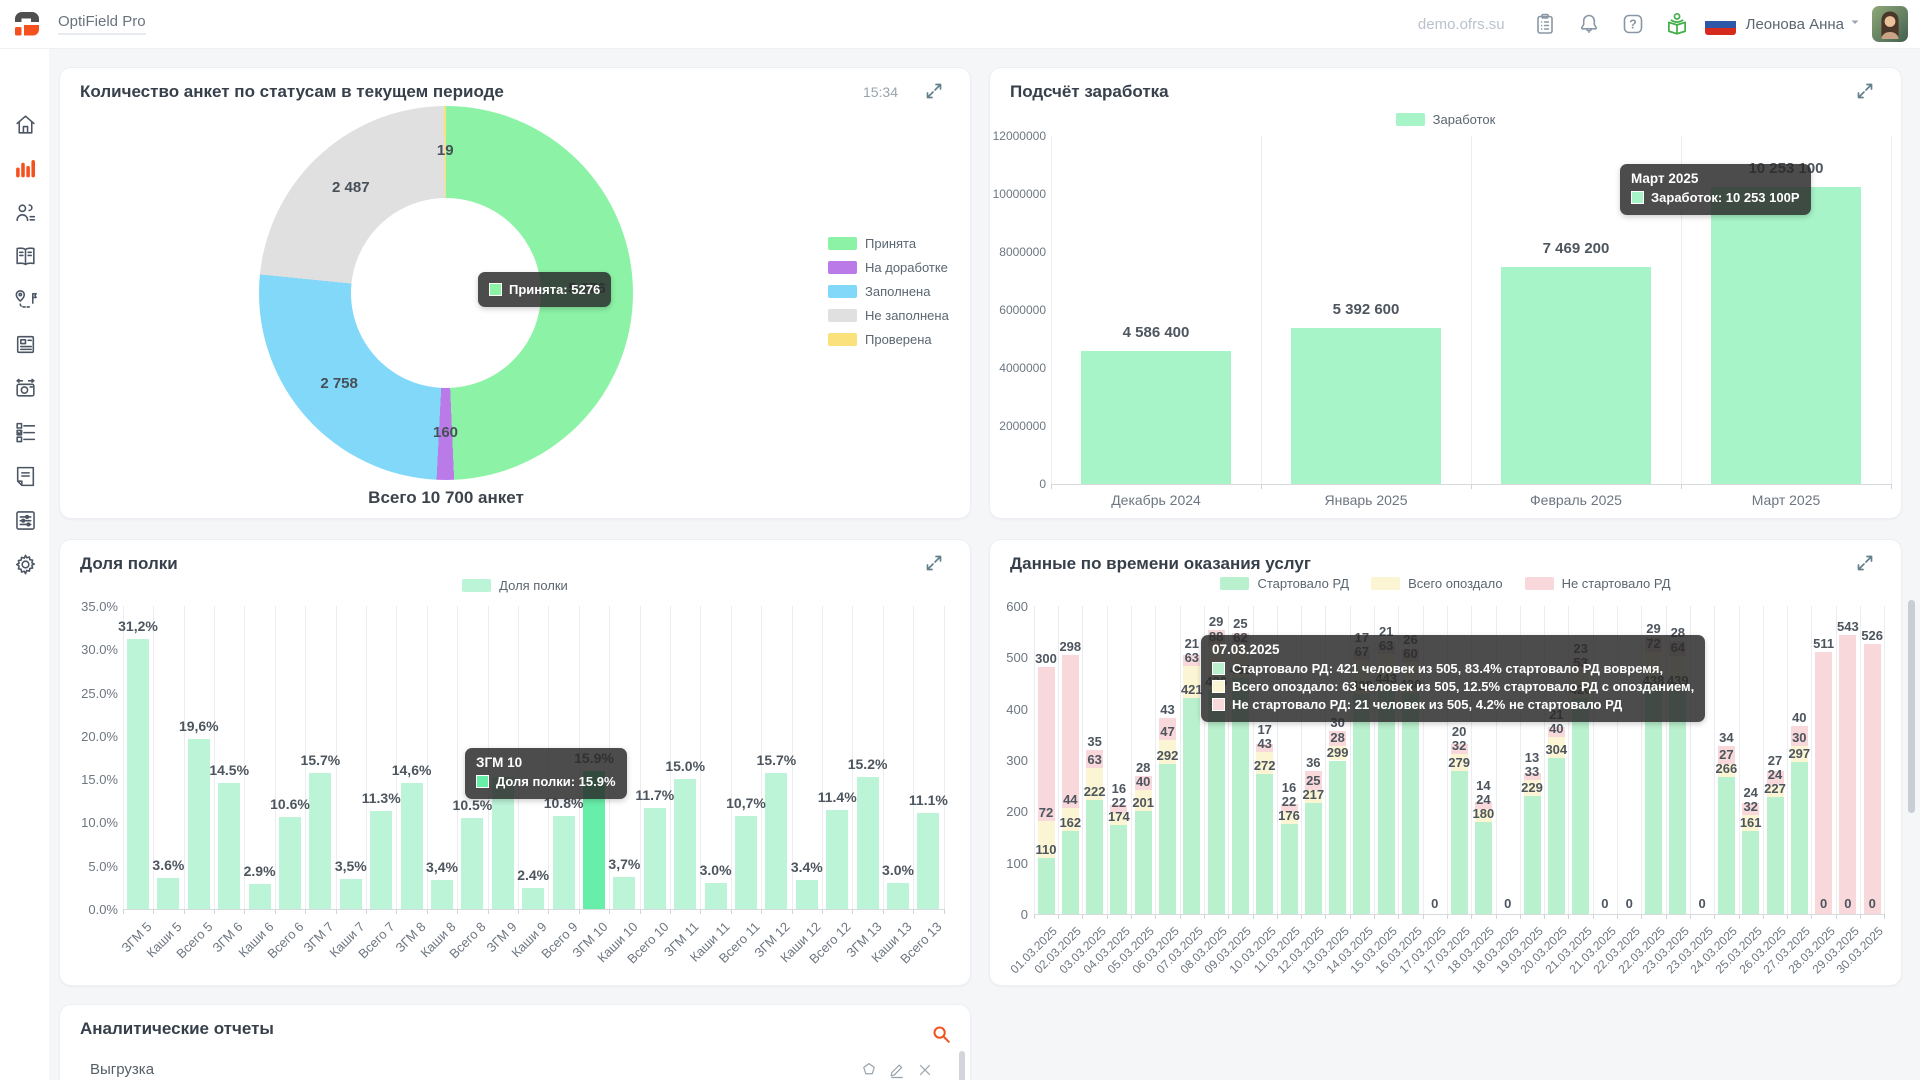 This screenshot has width=1920, height=1080. Describe the element at coordinates (1855, 24) in the screenshot. I see `chevron-down-icon` at that location.